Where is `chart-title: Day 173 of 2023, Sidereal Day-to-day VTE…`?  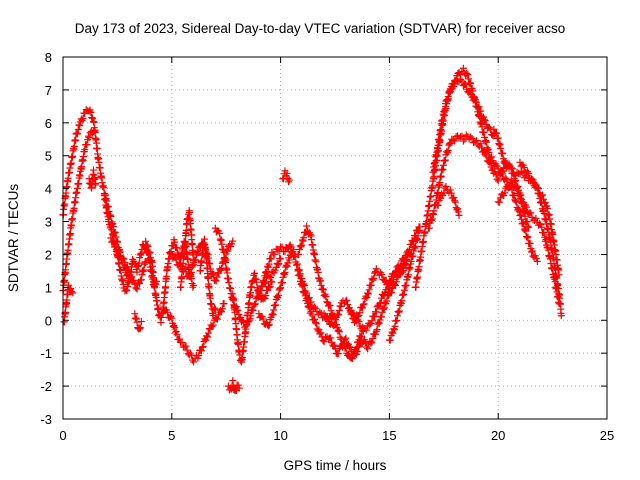
chart-title: Day 173 of 2023, Sidereal Day-to-day VTE… is located at coordinates (320, 28).